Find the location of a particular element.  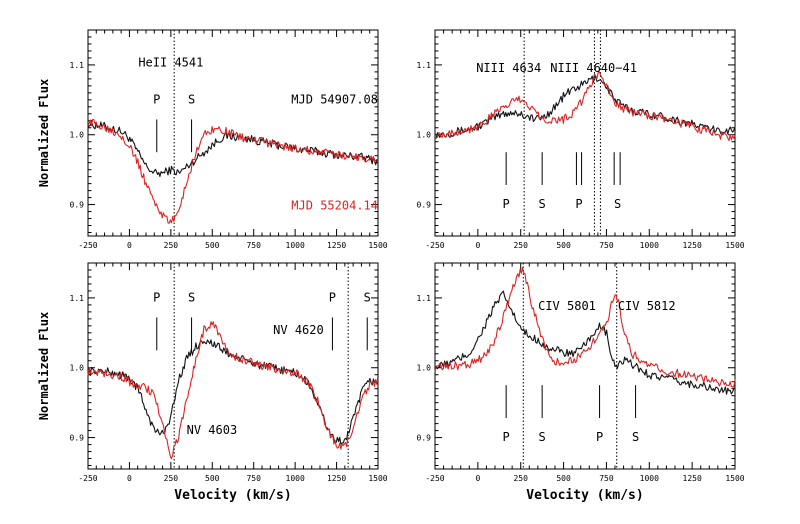

annotation: NV 4620 is located at coordinates (298, 330).